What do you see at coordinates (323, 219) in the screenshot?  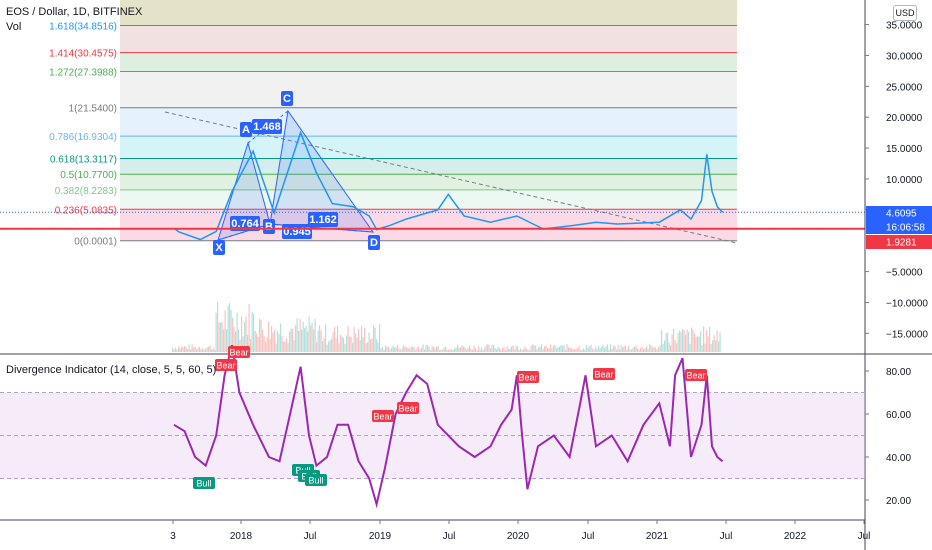 I see `ratio-label: 1.162` at bounding box center [323, 219].